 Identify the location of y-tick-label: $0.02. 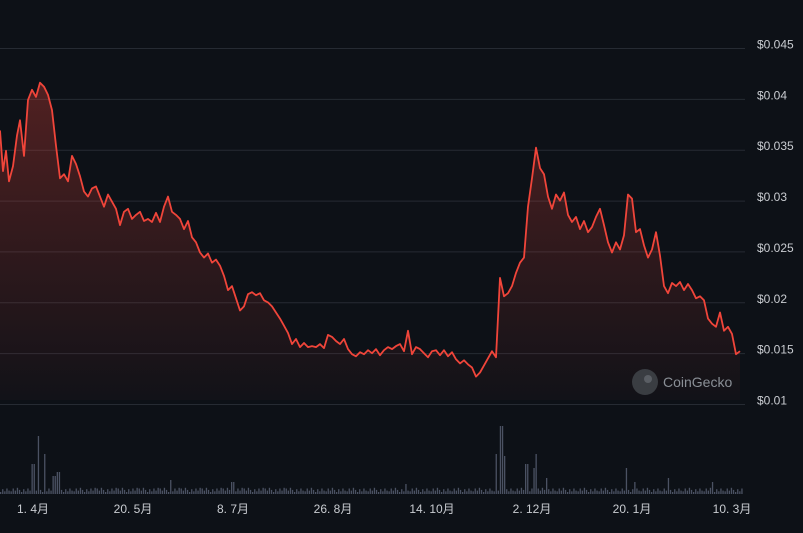
(772, 299).